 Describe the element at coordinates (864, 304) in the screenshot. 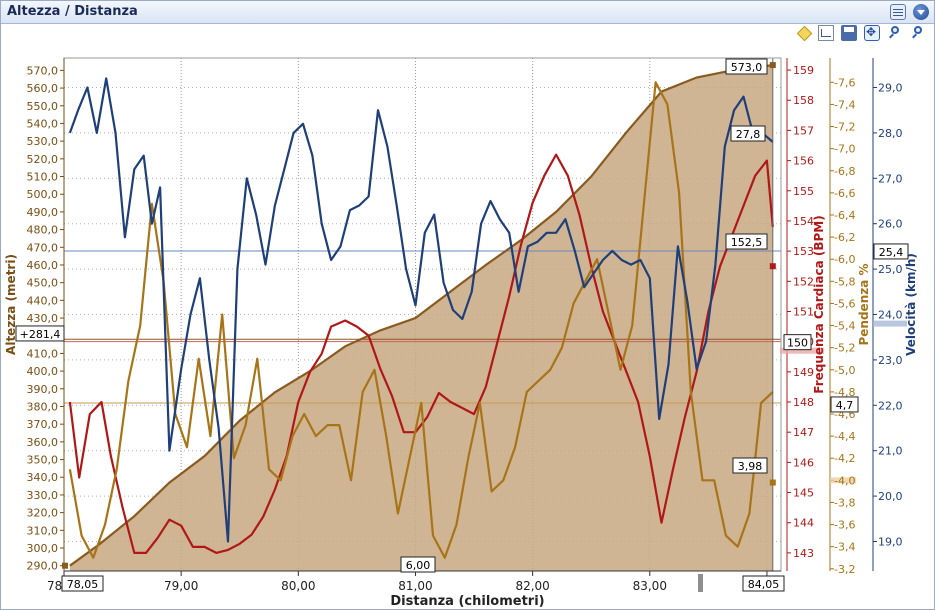

I see `slope-axis-title: Pendenza %` at that location.